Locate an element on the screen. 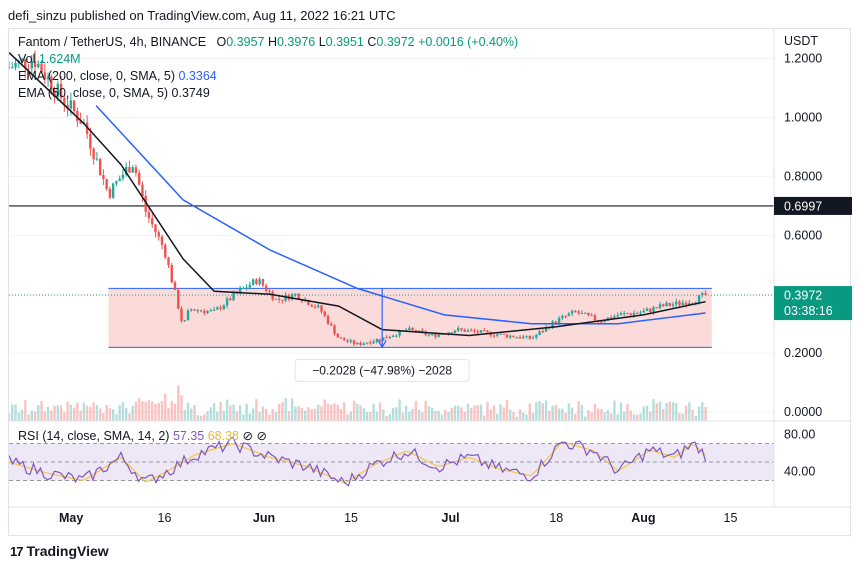 The image size is (860, 569). footer-brand: 17 TradingView is located at coordinates (59, 551).